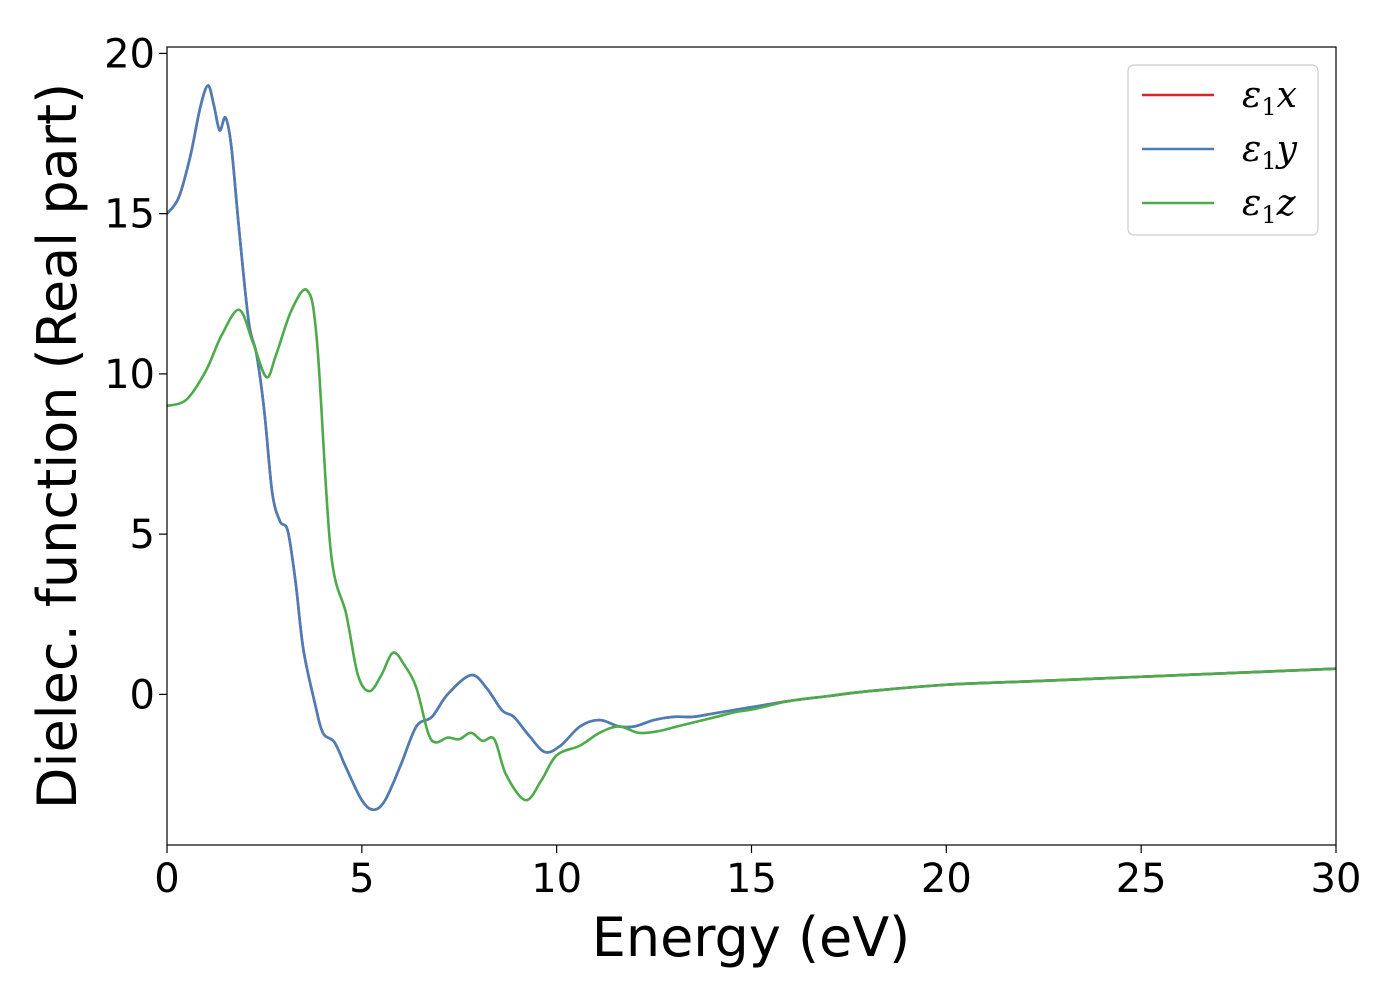 This screenshot has width=1400, height=1000. What do you see at coordinates (166, 879) in the screenshot?
I see `x-tick-label: 0` at bounding box center [166, 879].